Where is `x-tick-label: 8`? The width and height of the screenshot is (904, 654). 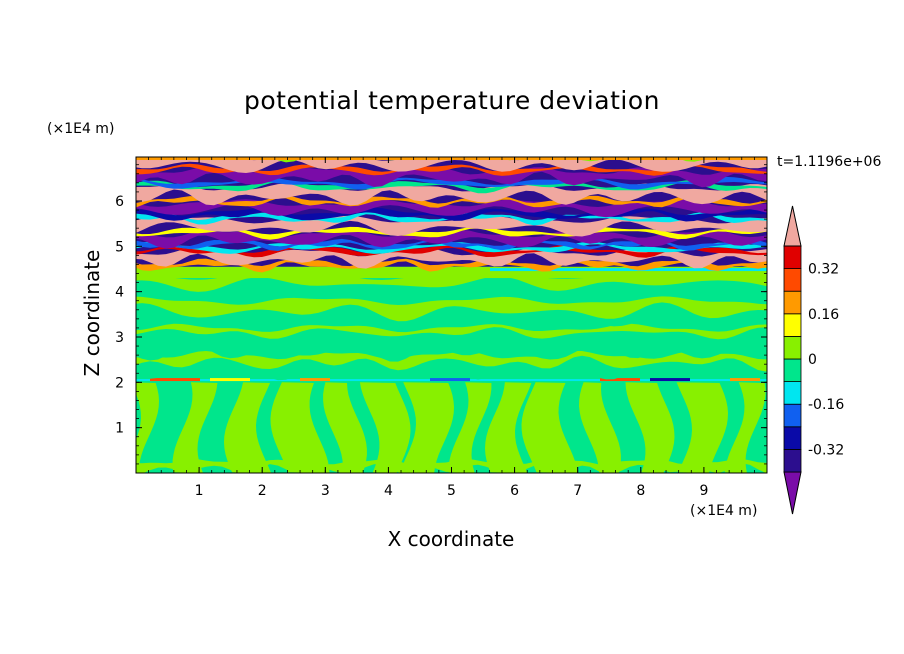
x-tick-label: 8 is located at coordinates (640, 491).